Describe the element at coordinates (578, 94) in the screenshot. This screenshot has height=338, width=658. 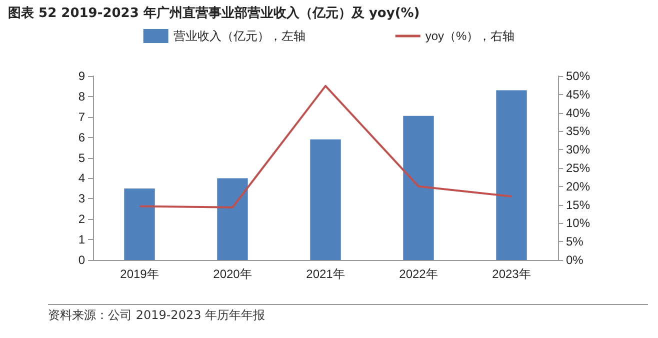
I see `y2-tick-label: 45%` at that location.